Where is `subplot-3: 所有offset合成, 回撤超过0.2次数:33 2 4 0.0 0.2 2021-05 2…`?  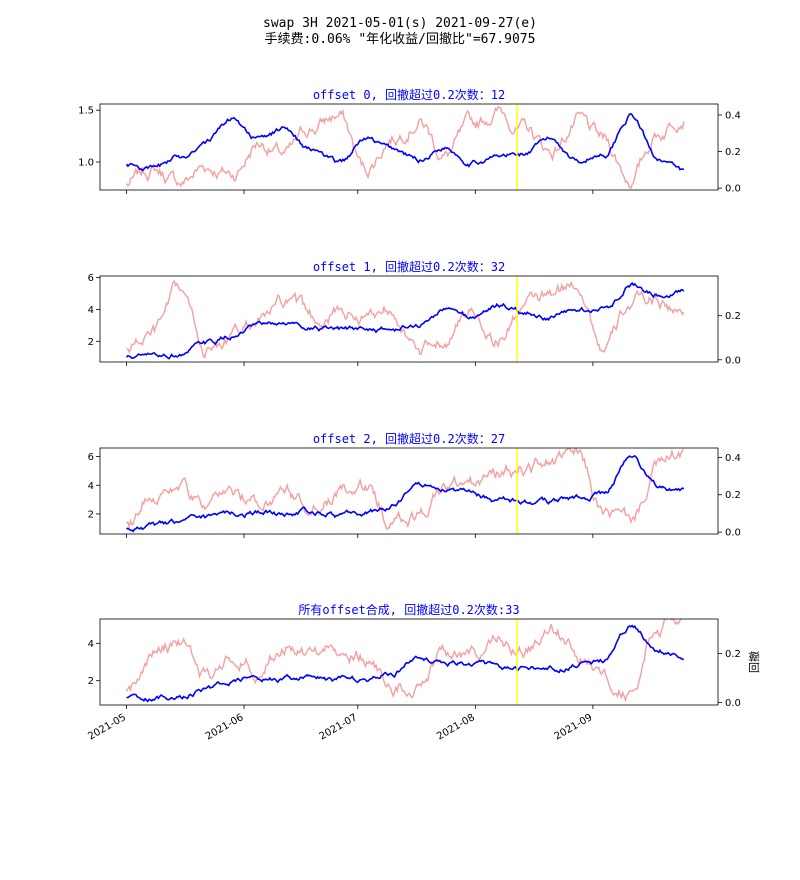
subplot-3: 所有offset合成, 回撤超过0.2次数:33 2 4 0.0 0.2 2021-05 2… is located at coordinates (423, 672).